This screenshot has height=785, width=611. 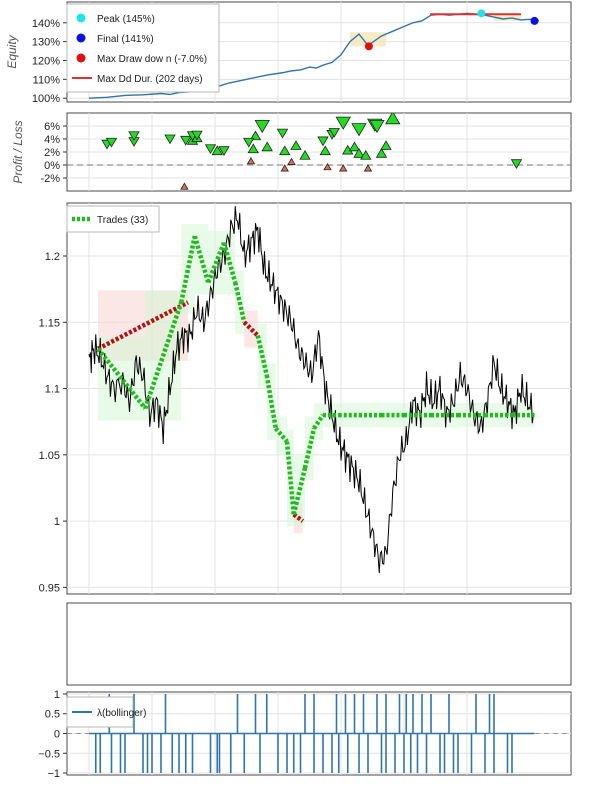 I want to click on ytick-label: 140%, so click(x=46, y=24).